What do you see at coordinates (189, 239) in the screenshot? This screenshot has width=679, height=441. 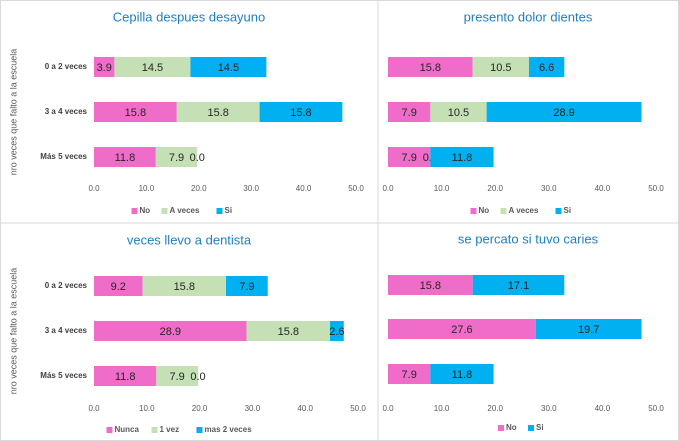 I see `chart-title: veces llevo a dentista` at bounding box center [189, 239].